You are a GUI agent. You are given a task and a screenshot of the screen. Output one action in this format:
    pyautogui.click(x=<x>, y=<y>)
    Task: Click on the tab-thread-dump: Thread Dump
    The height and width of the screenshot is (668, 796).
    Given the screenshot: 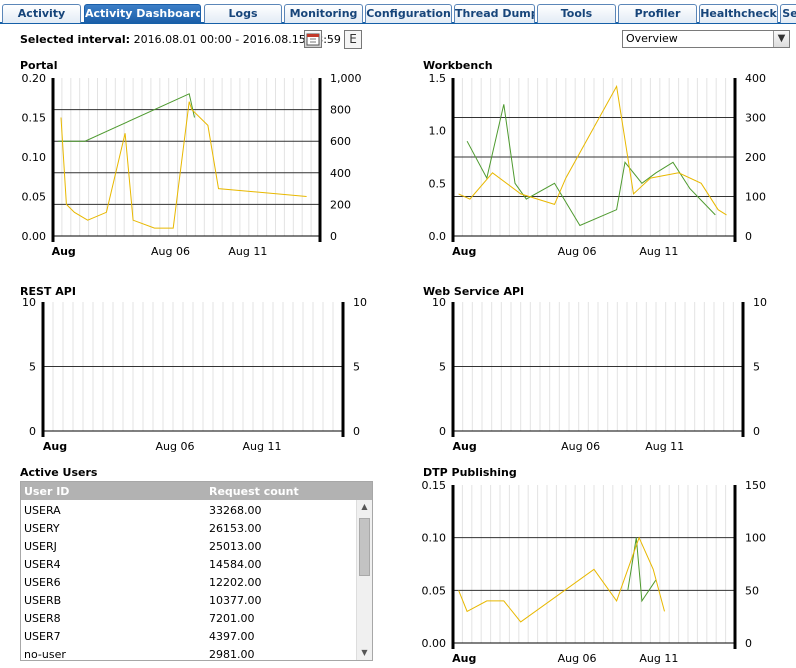 What is the action you would take?
    pyautogui.click(x=494, y=13)
    